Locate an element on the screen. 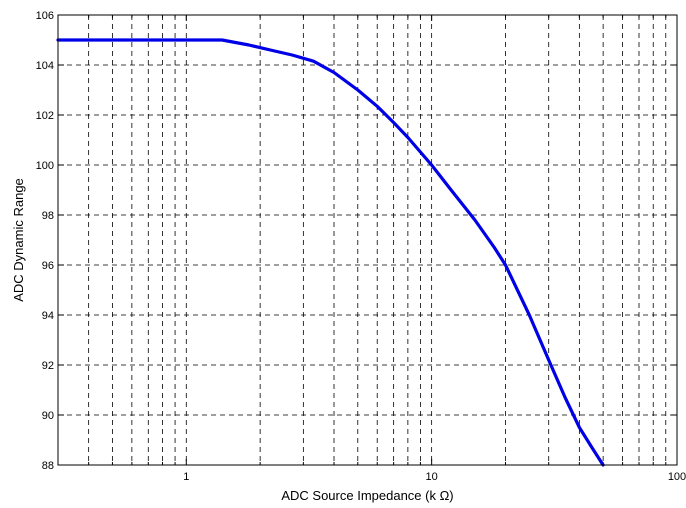  x-tick-label: 1 is located at coordinates (186, 477).